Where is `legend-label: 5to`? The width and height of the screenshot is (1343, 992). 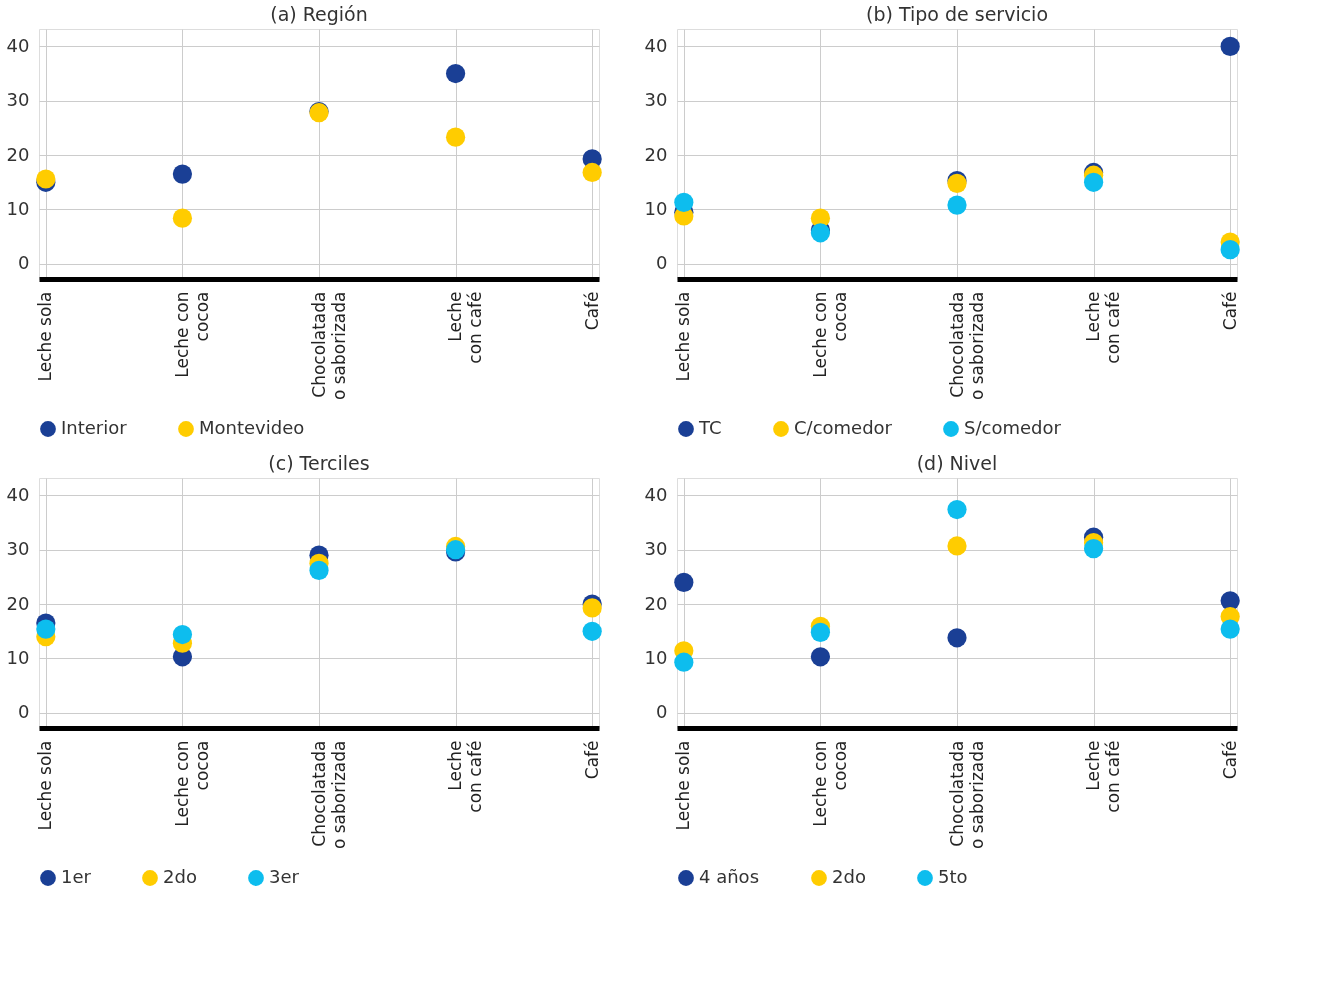
legend-label: 5to is located at coordinates (953, 876).